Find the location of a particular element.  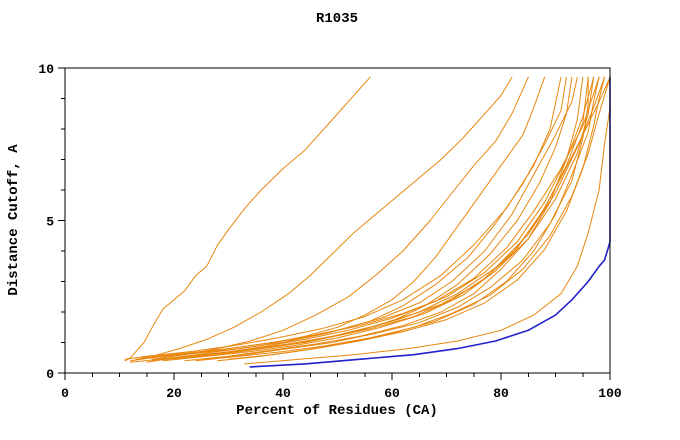

chart-title: R1035 is located at coordinates (337, 19).